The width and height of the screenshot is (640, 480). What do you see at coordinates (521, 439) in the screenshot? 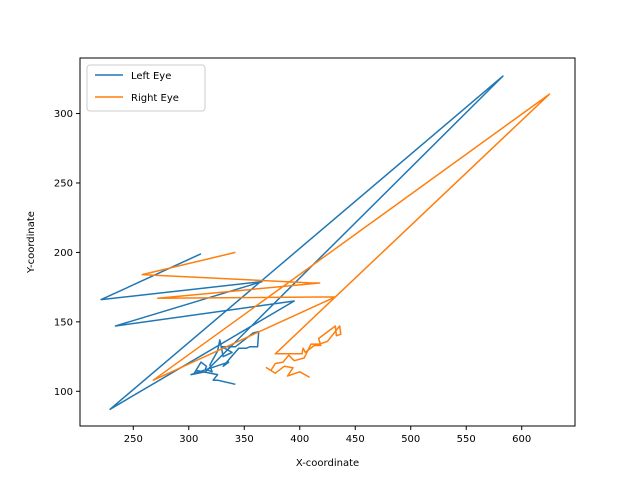
I see `x-tick-label: 600` at bounding box center [521, 439].